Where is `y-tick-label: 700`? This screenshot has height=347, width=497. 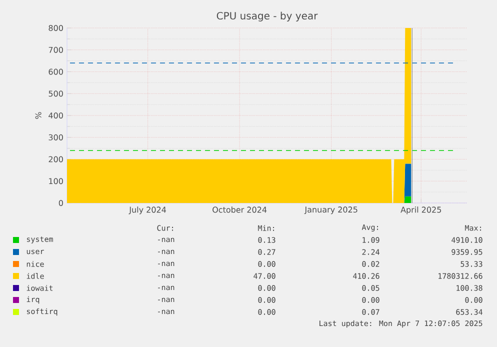 y-tick-label: 700 is located at coordinates (55, 49).